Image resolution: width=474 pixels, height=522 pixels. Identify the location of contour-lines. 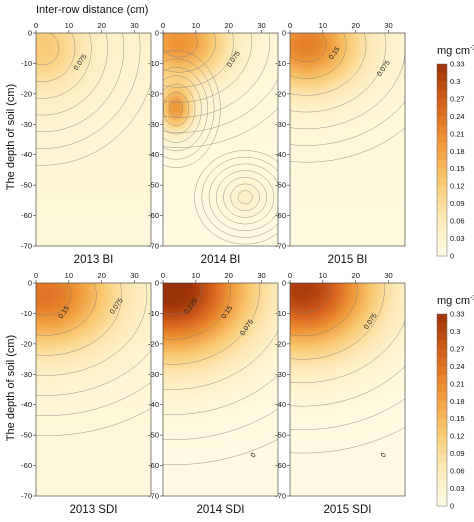
(93, 99).